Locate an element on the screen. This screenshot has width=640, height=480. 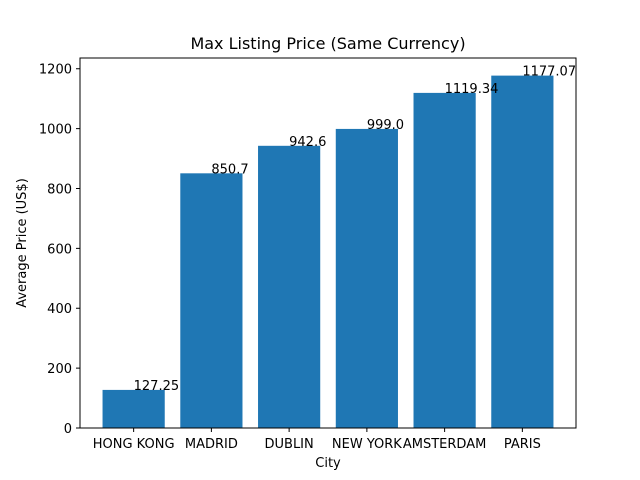
data-label: 999.0 is located at coordinates (385, 125).